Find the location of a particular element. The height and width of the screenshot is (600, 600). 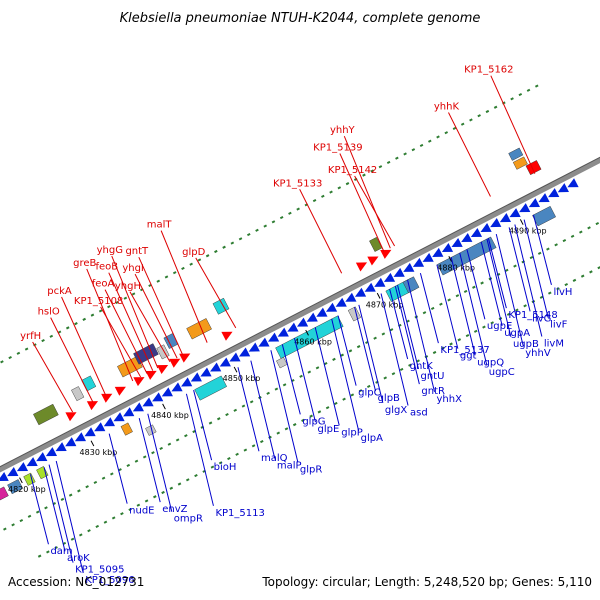

gene-label: KP1_5133 is located at coordinates (297, 183).